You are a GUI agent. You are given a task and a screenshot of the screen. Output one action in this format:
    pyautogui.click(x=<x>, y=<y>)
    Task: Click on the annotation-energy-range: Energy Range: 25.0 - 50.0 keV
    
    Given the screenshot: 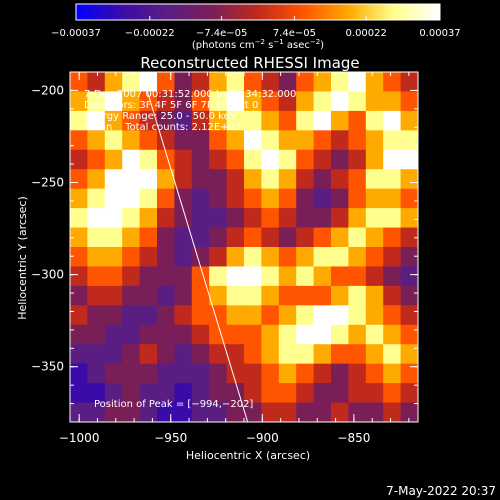 What is the action you would take?
    pyautogui.click(x=160, y=116)
    